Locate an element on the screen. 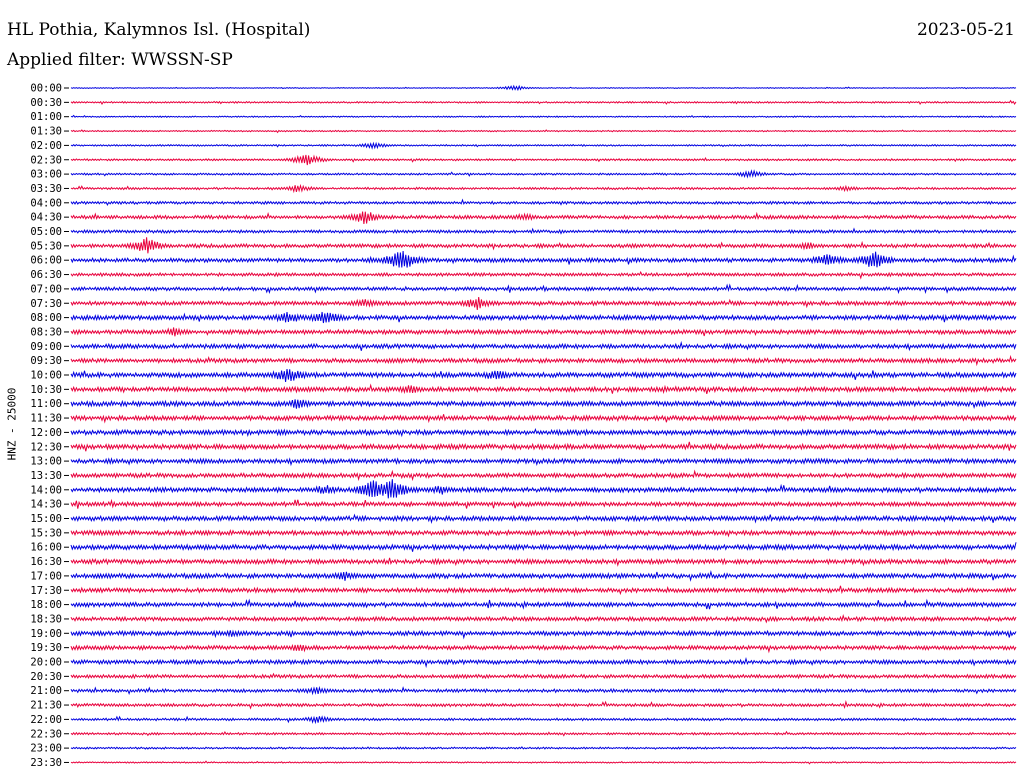 The width and height of the screenshot is (1024, 780). row-time-label: 01:00 is located at coordinates (46, 117).